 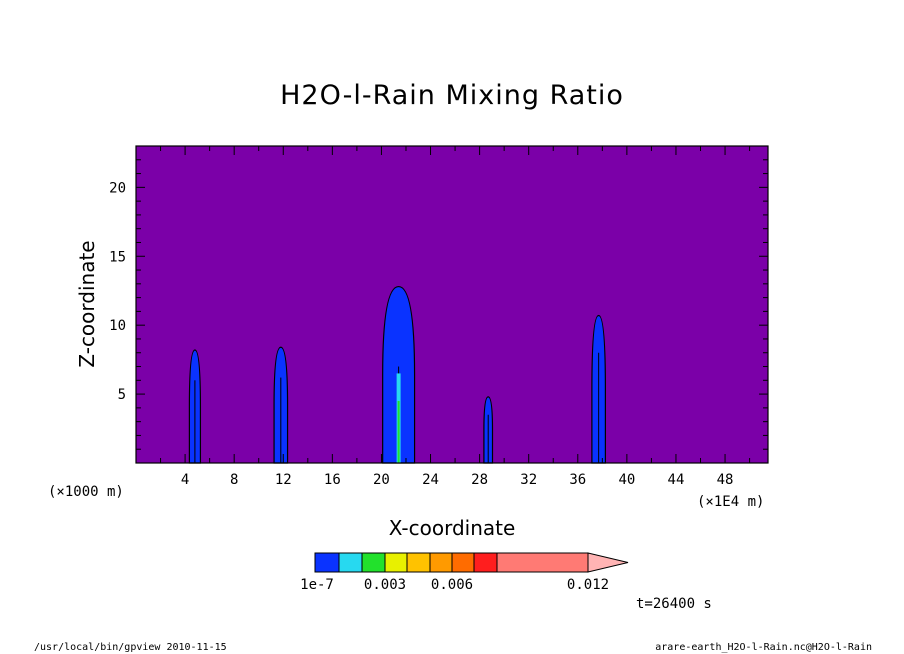 I want to click on x-tick-label-28: 28, so click(x=479, y=480).